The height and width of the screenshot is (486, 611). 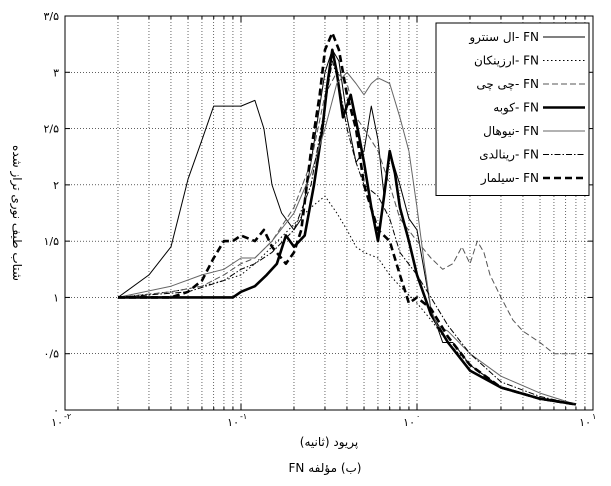 I want to click on y-tick-label: ۰, so click(x=56, y=410).